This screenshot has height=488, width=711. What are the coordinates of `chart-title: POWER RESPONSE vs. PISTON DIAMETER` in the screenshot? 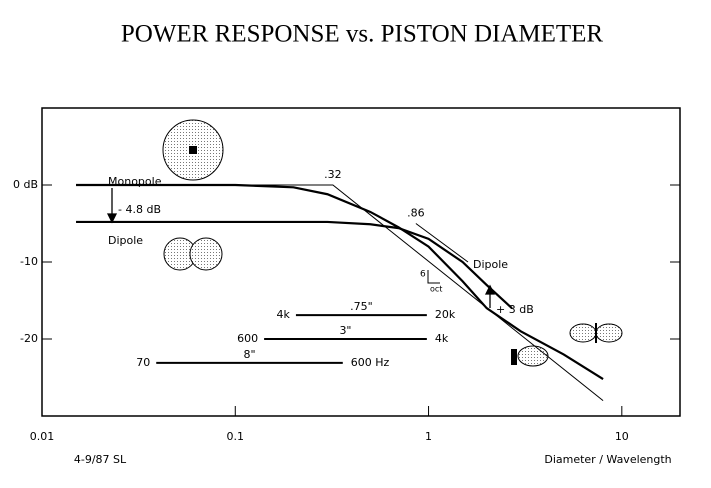 It's located at (362, 34).